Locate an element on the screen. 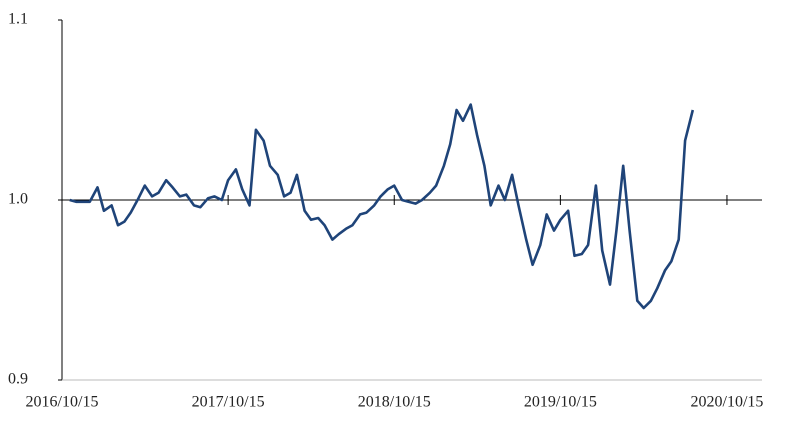  x-tick-label: 2020/10/15 is located at coordinates (727, 402).